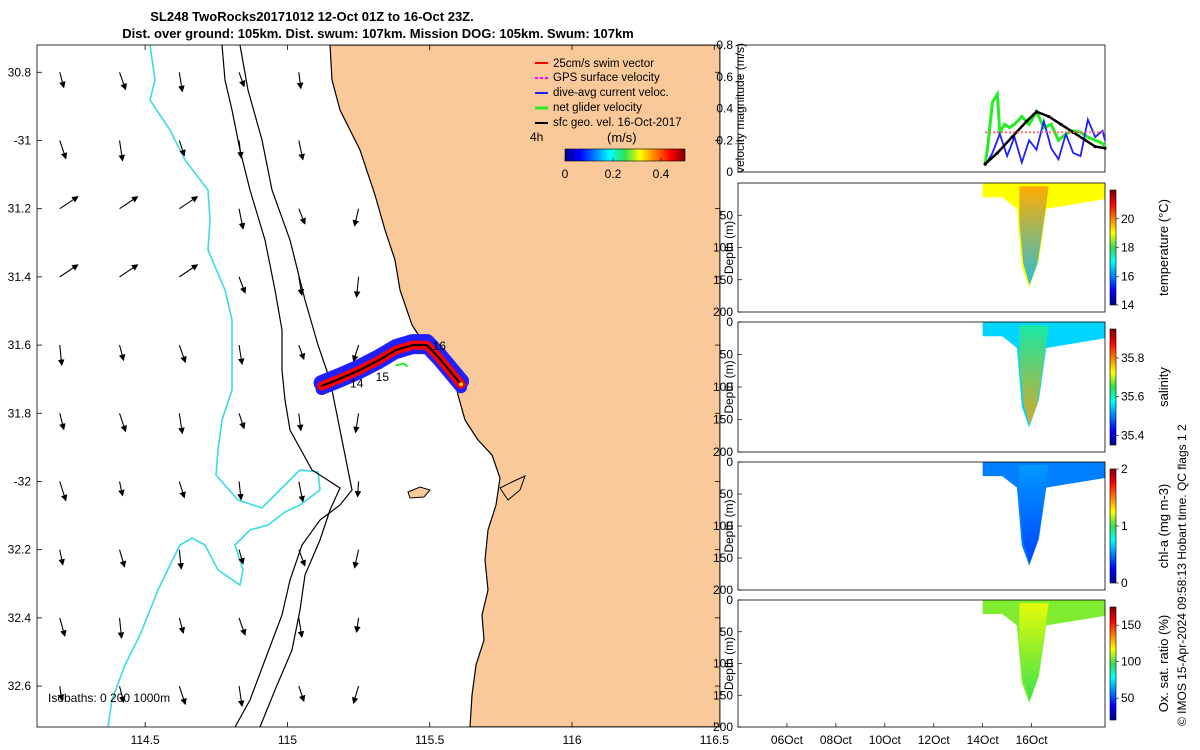  What do you see at coordinates (1032, 740) in the screenshot?
I see `time-xtick-label: 16Oct` at bounding box center [1032, 740].